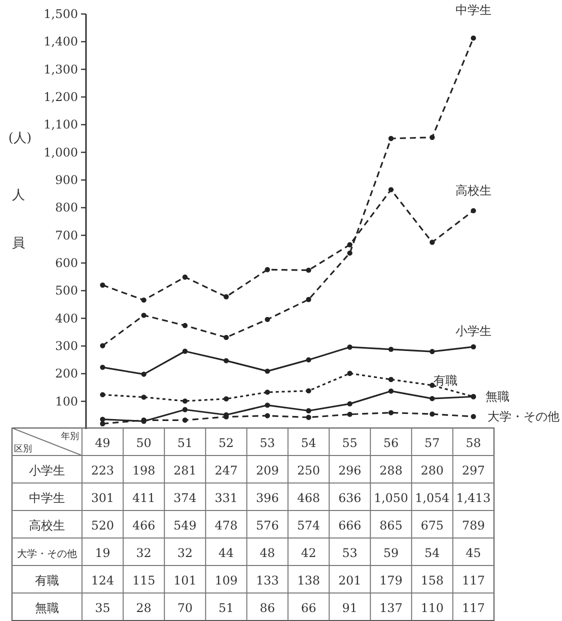 This screenshot has width=562, height=621. Describe the element at coordinates (102, 580) in the screenshot. I see `data-label: 124` at that location.